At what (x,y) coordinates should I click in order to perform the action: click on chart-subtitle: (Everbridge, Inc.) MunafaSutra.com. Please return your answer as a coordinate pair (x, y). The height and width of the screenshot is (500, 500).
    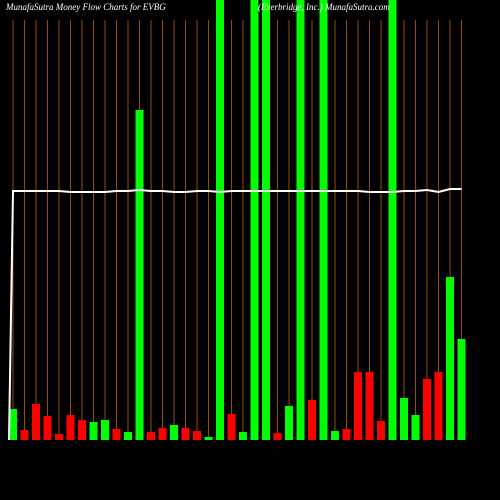
    Looking at the image, I should click on (324, 7).